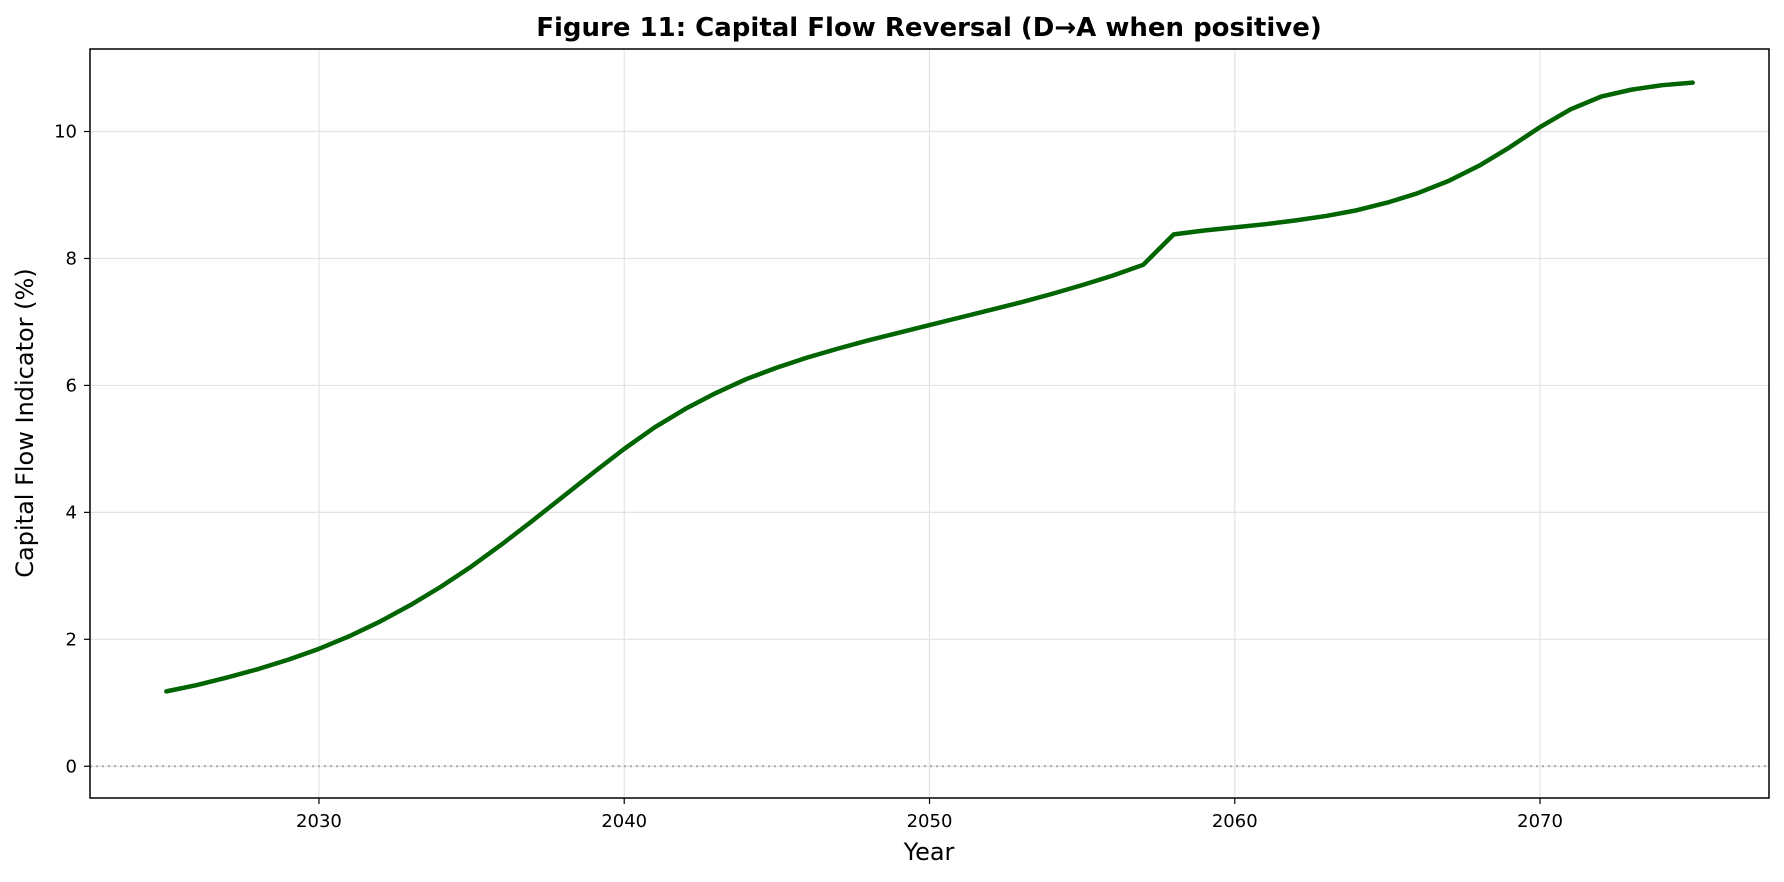 Image resolution: width=1784 pixels, height=882 pixels. Describe the element at coordinates (1235, 821) in the screenshot. I see `x-tick-label: 2060` at that location.